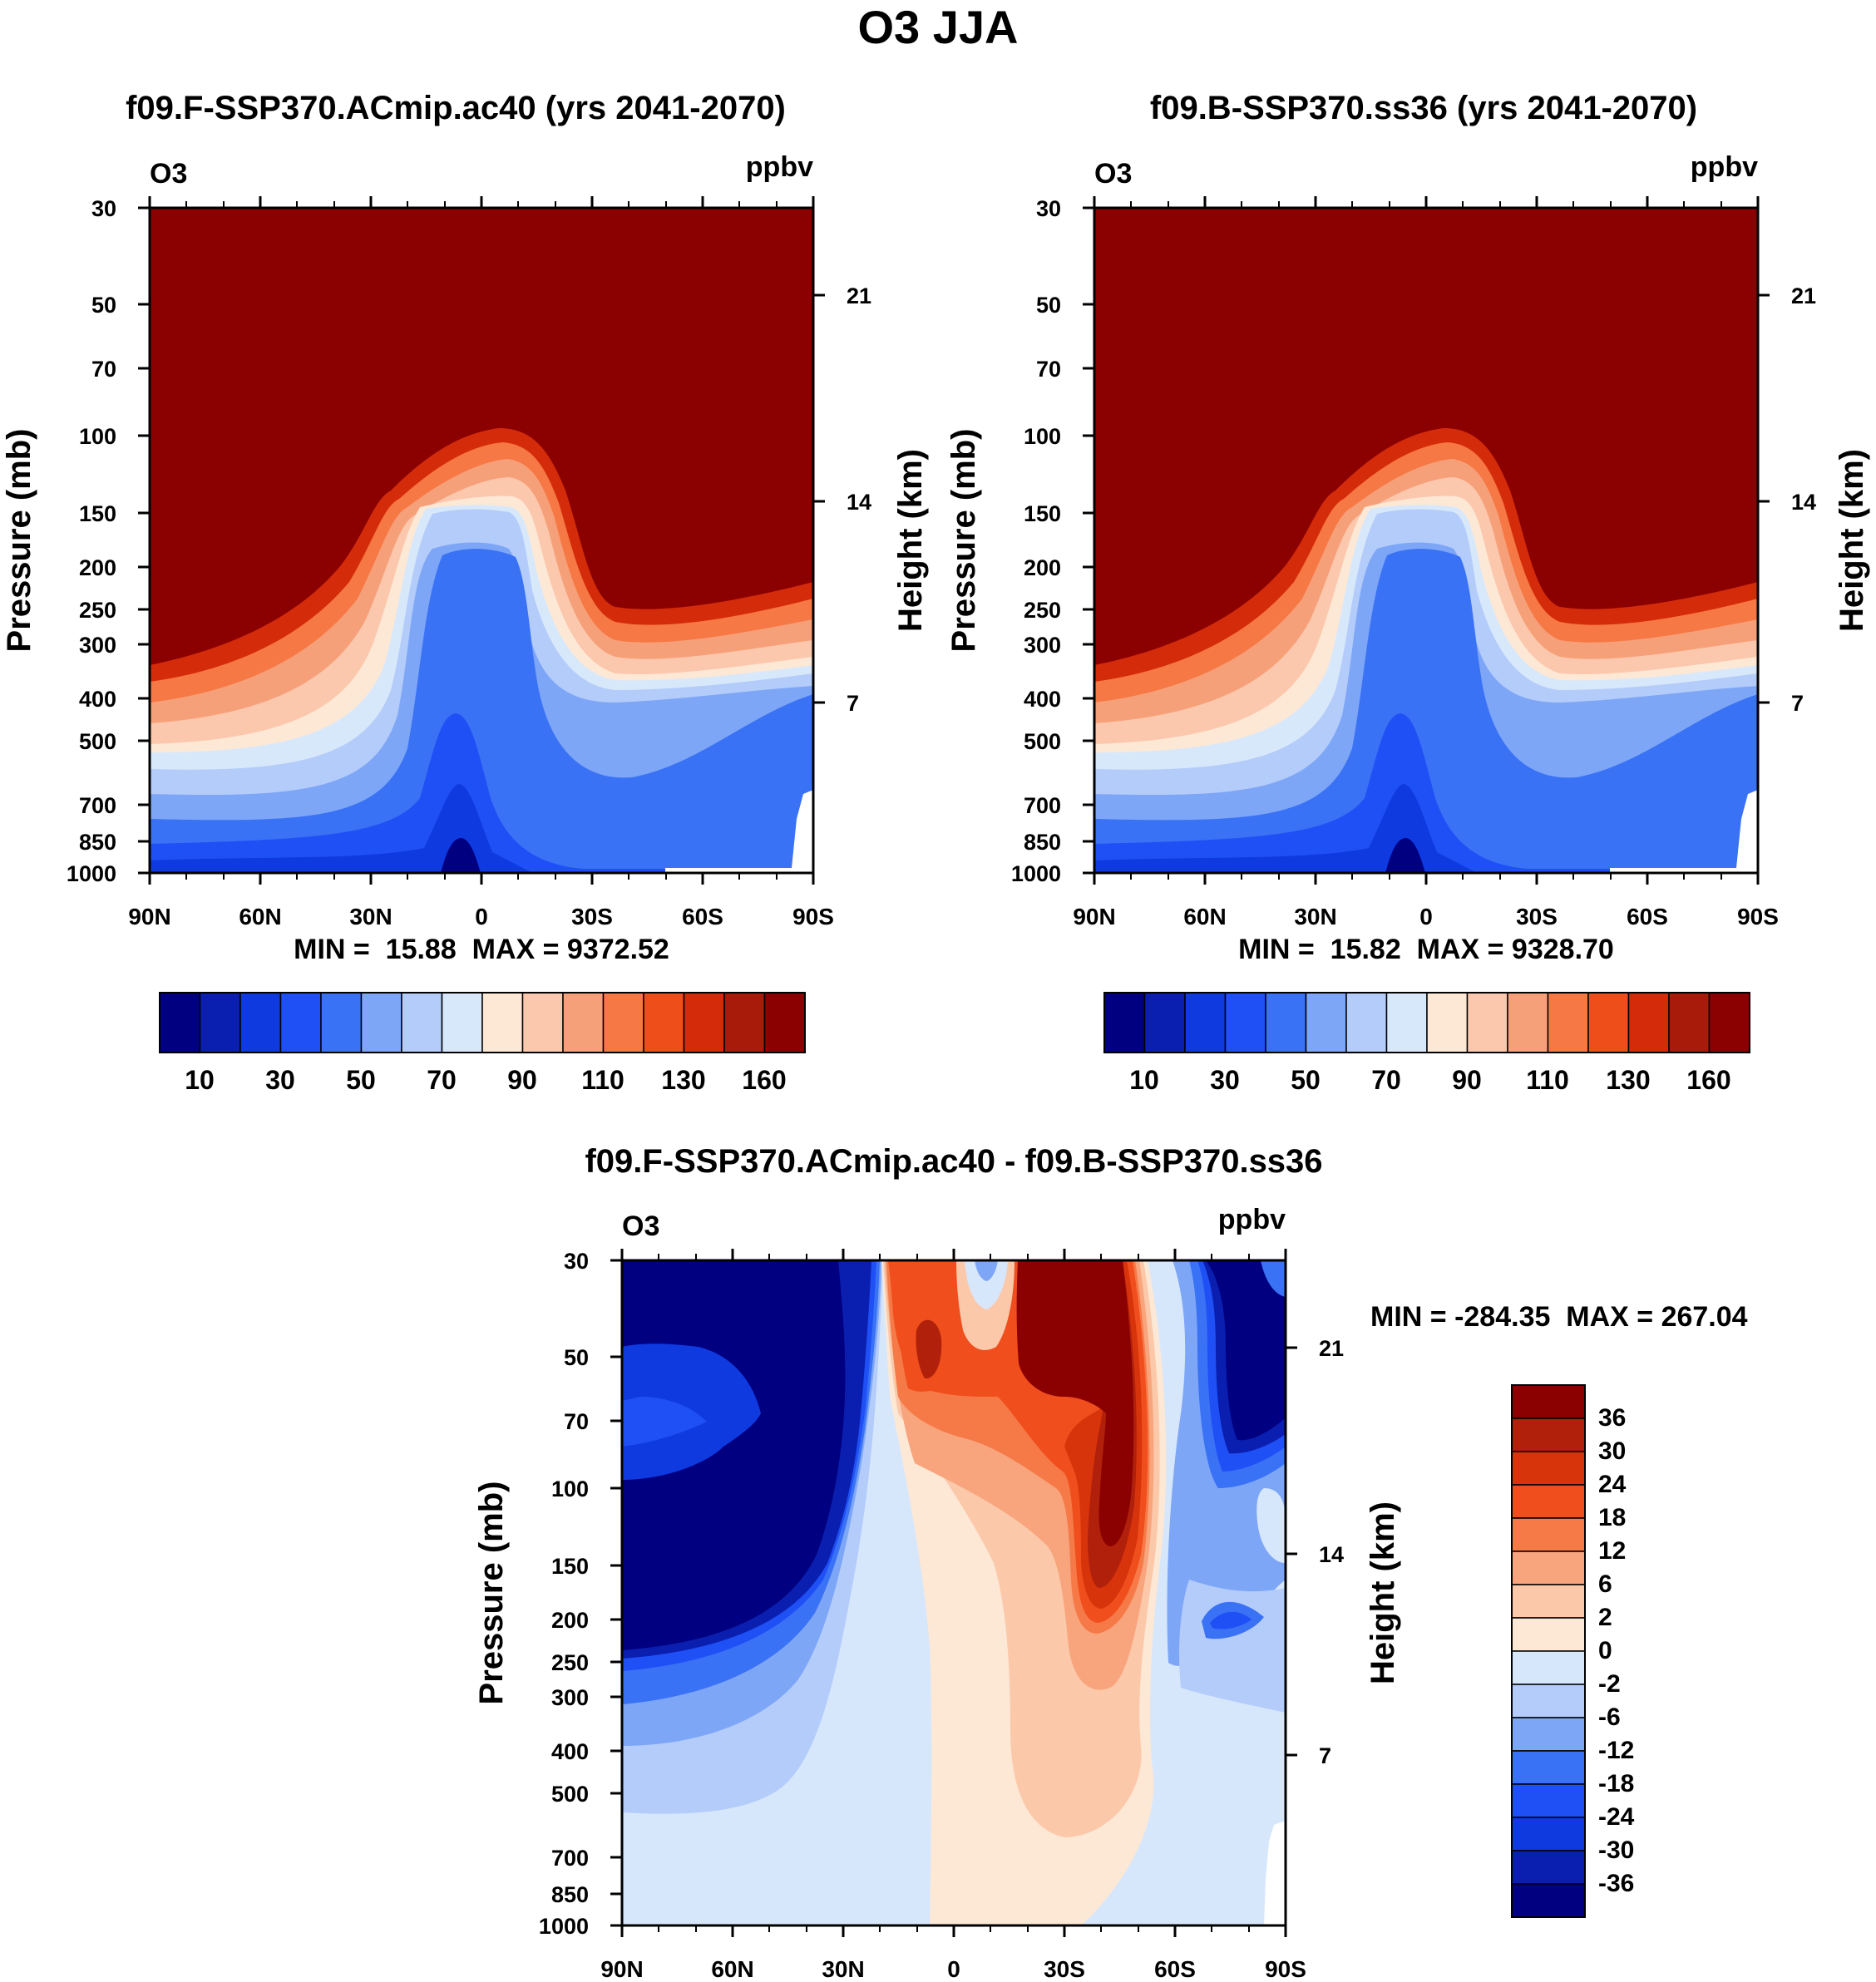  I want to click on y-tick-label: 30, so click(103, 208).